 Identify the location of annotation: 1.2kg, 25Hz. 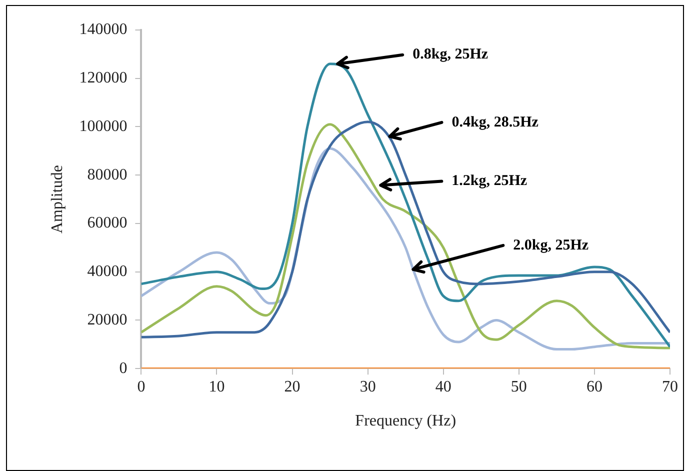
(490, 181).